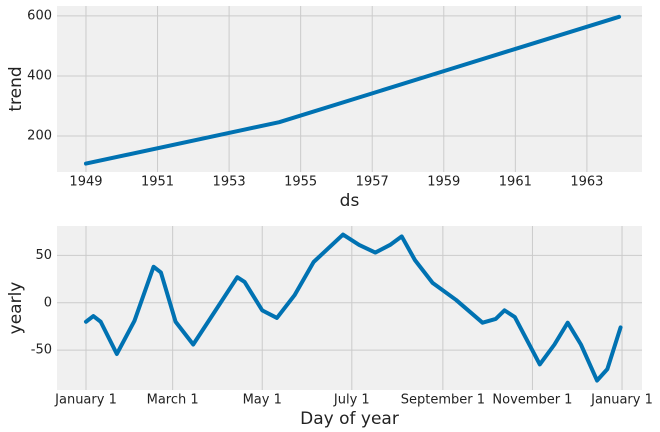  Describe the element at coordinates (173, 400) in the screenshot. I see `x-tick-label: March 1` at that location.